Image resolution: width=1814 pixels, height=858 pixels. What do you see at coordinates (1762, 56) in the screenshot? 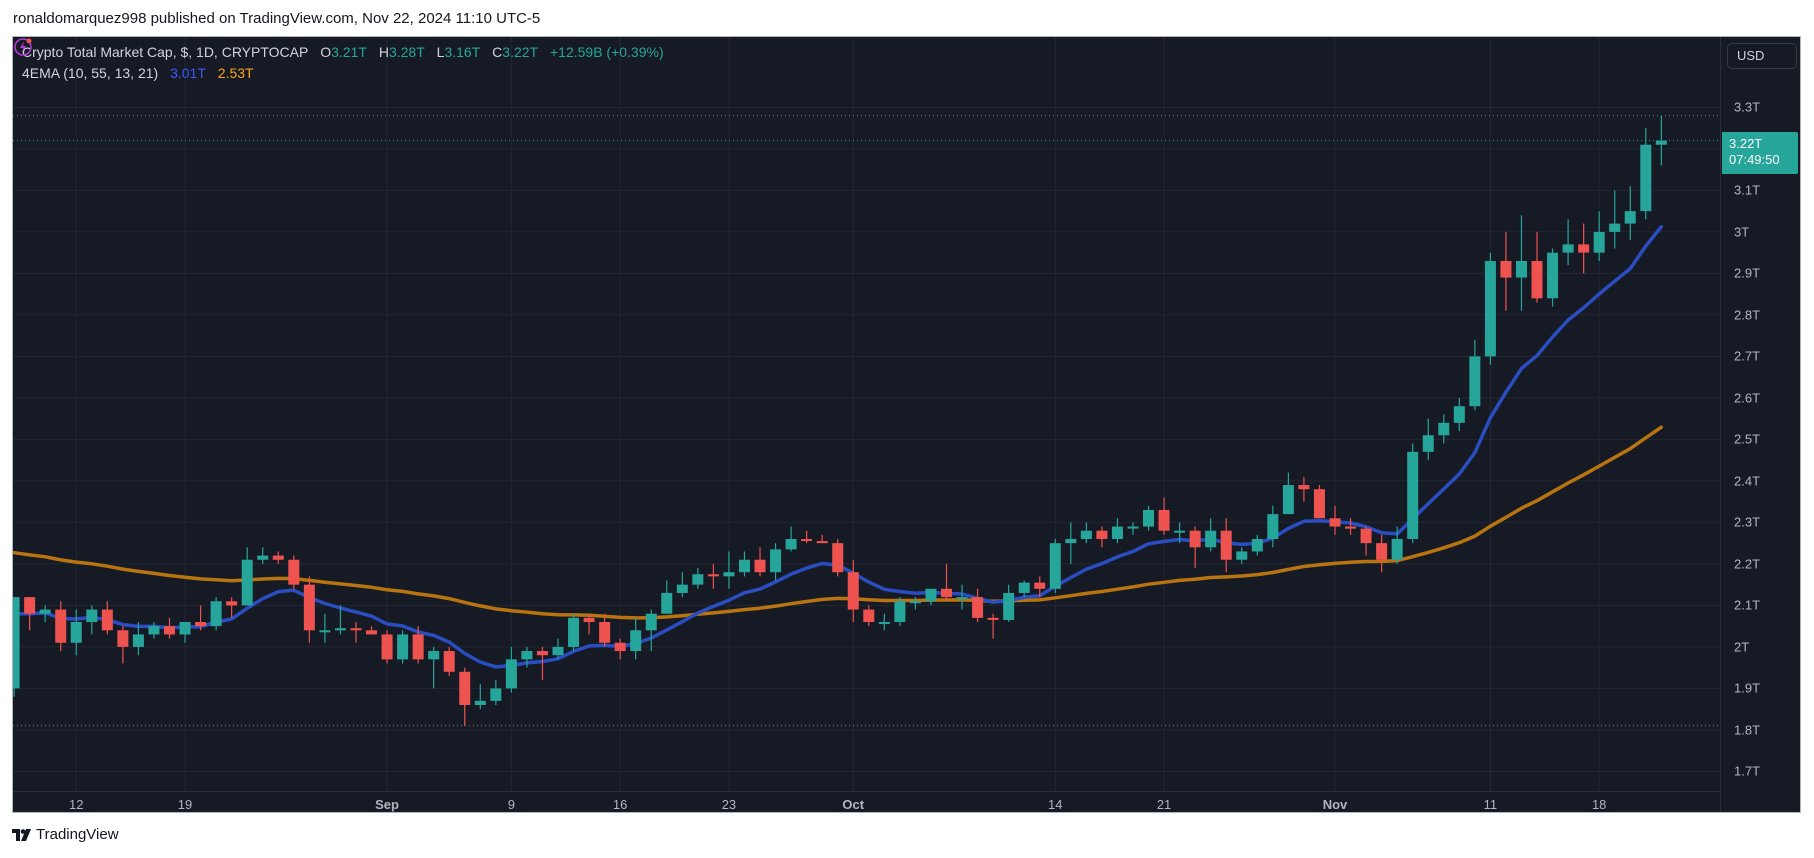
I see `currency-button: USD` at bounding box center [1762, 56].